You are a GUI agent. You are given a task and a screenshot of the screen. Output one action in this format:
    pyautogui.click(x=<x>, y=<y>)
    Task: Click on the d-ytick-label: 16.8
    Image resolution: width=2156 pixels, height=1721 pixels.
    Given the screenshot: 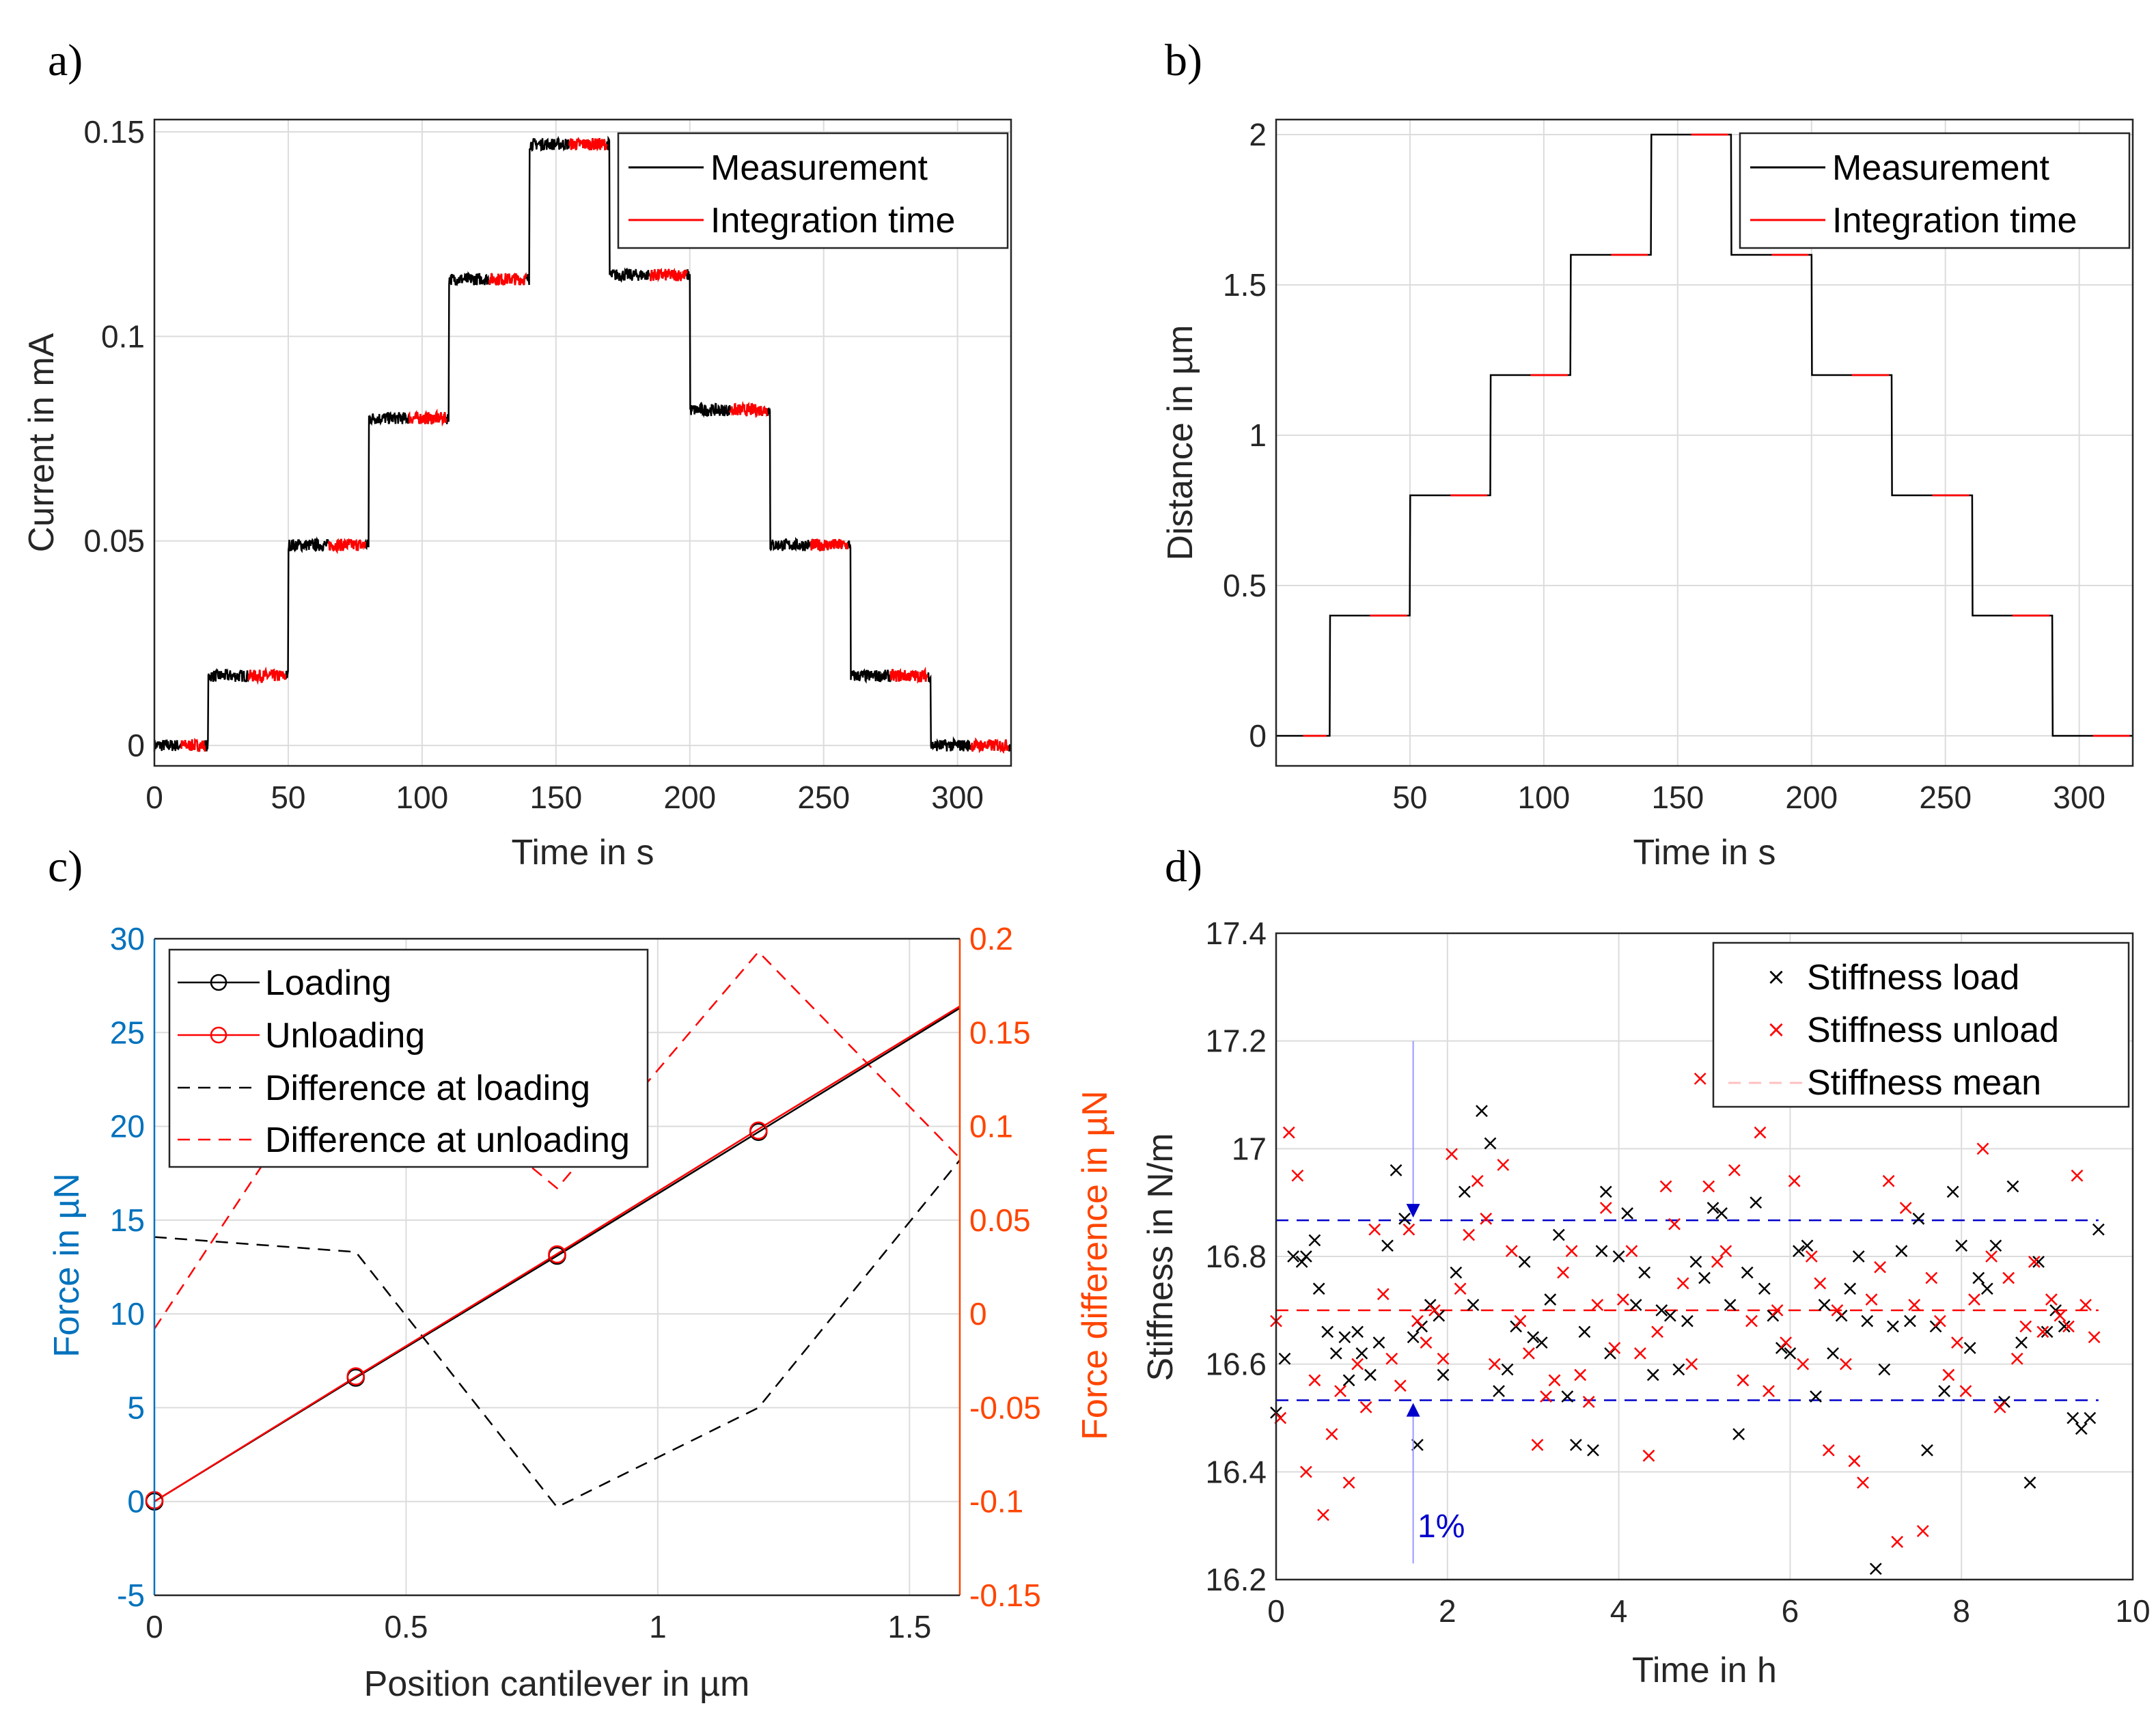 What is the action you would take?
    pyautogui.click(x=1236, y=1257)
    